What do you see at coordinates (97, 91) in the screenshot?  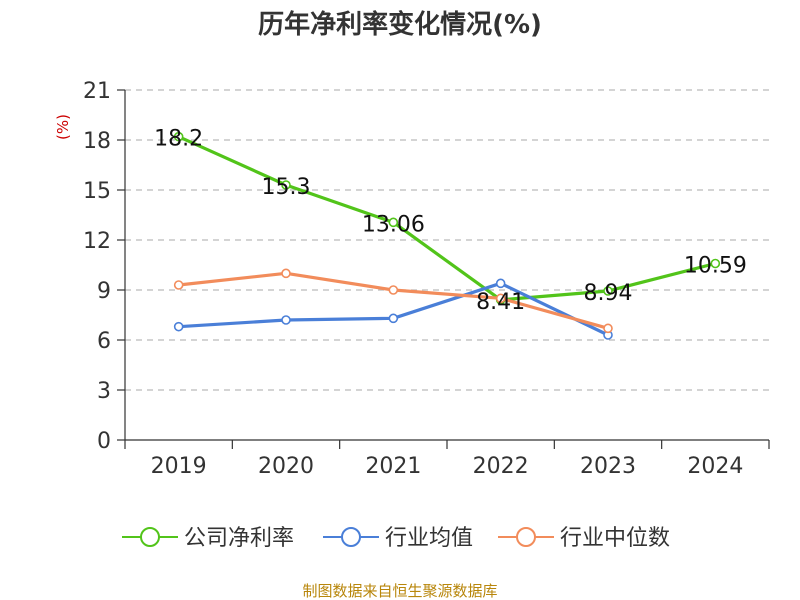 I see `y-tick-label: 21` at bounding box center [97, 91].